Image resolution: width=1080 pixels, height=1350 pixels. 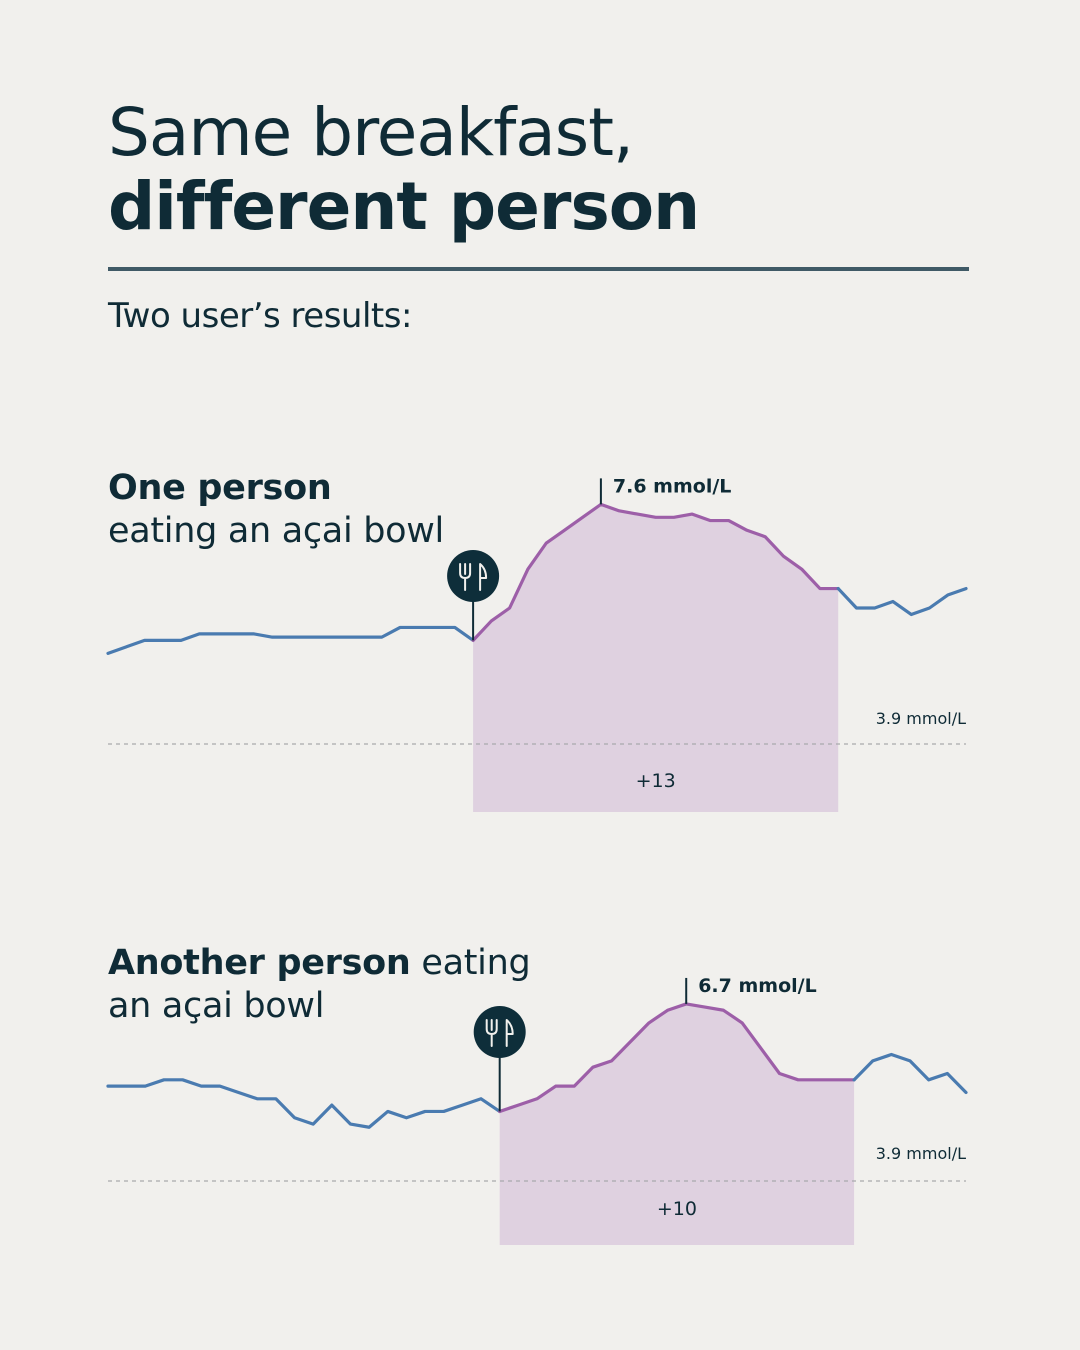 I want to click on title-line-1: Same breakfast,, so click(x=371, y=132).